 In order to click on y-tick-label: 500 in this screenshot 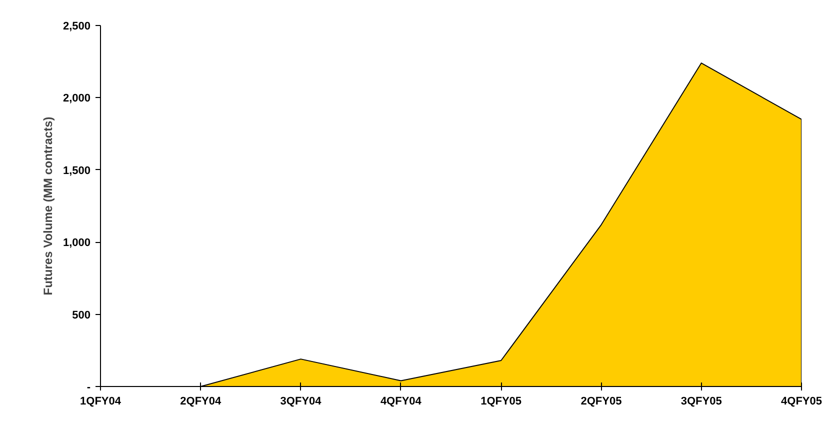, I will do `click(81, 315)`.